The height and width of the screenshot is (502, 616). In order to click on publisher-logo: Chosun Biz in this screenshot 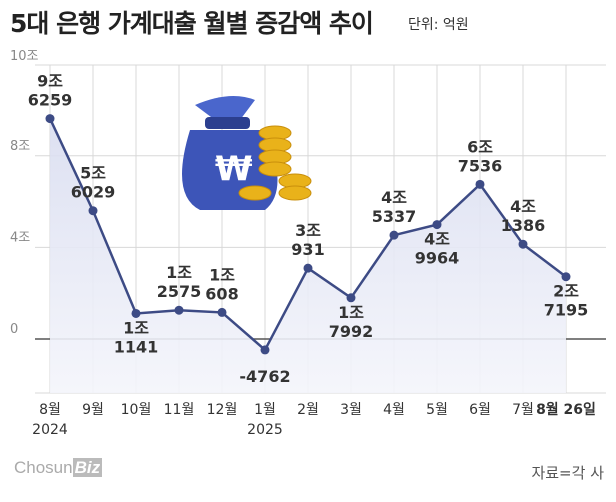, I will do `click(58, 468)`.